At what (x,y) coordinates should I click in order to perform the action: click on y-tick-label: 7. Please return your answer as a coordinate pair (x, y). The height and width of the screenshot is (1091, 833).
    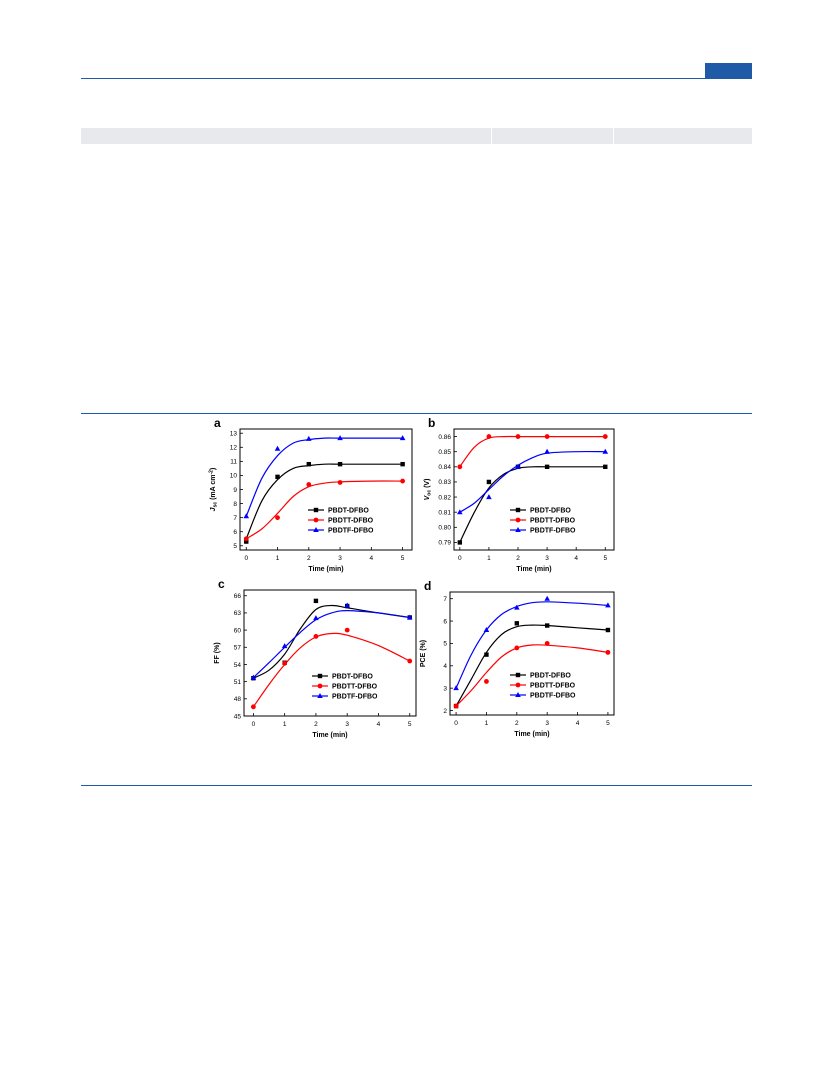
    Looking at the image, I should click on (235, 518).